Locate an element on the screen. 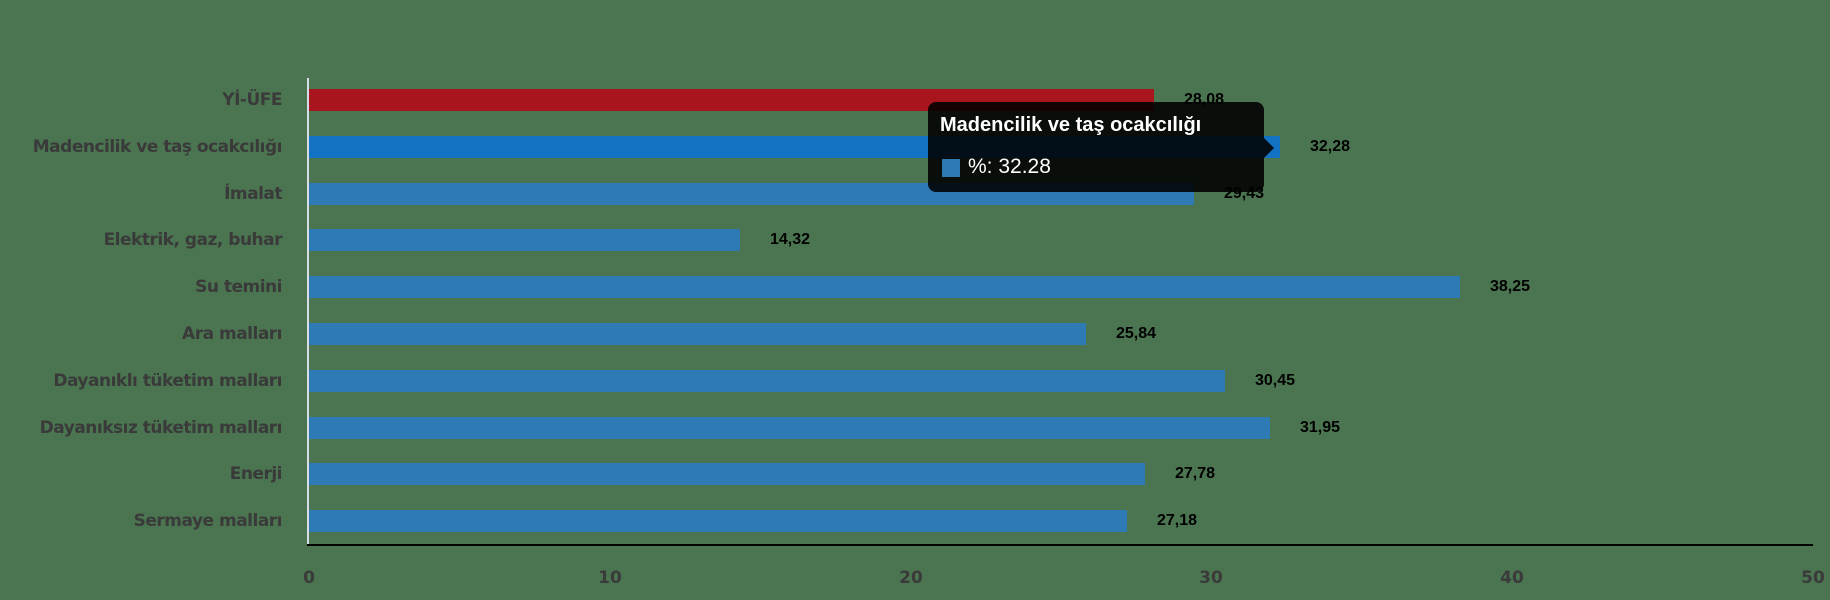 The width and height of the screenshot is (1830, 600). y-axis-line is located at coordinates (308, 311).